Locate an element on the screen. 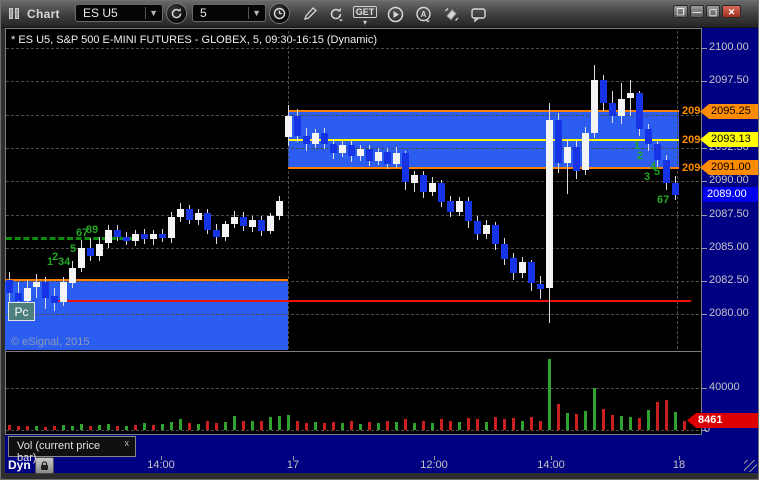  draw-tool-button is located at coordinates (310, 14).